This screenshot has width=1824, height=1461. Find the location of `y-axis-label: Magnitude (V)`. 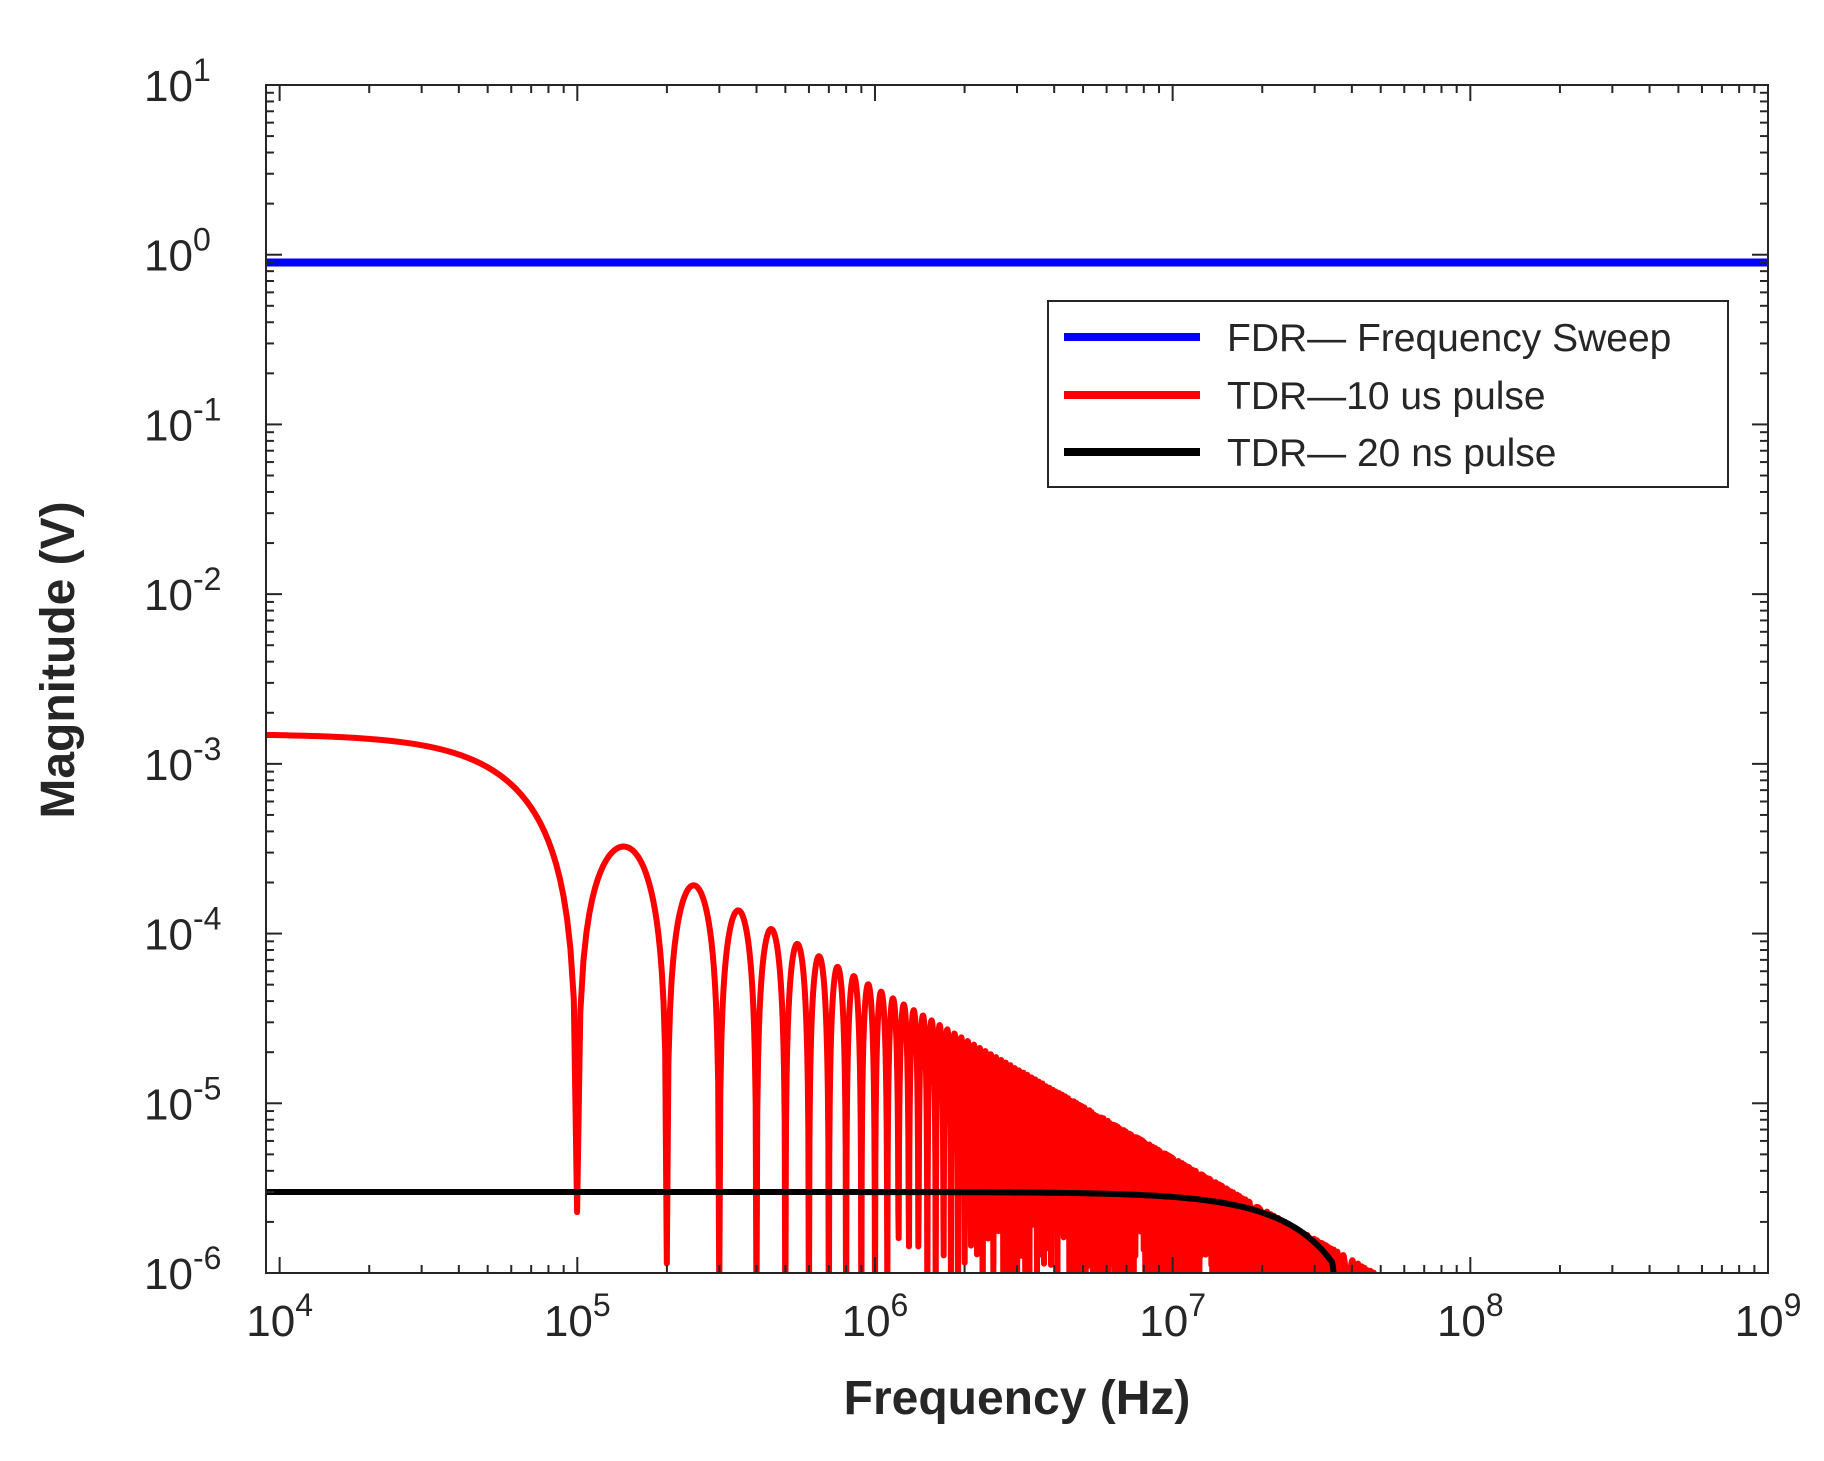

y-axis-label: Magnitude (V) is located at coordinates (58, 659).